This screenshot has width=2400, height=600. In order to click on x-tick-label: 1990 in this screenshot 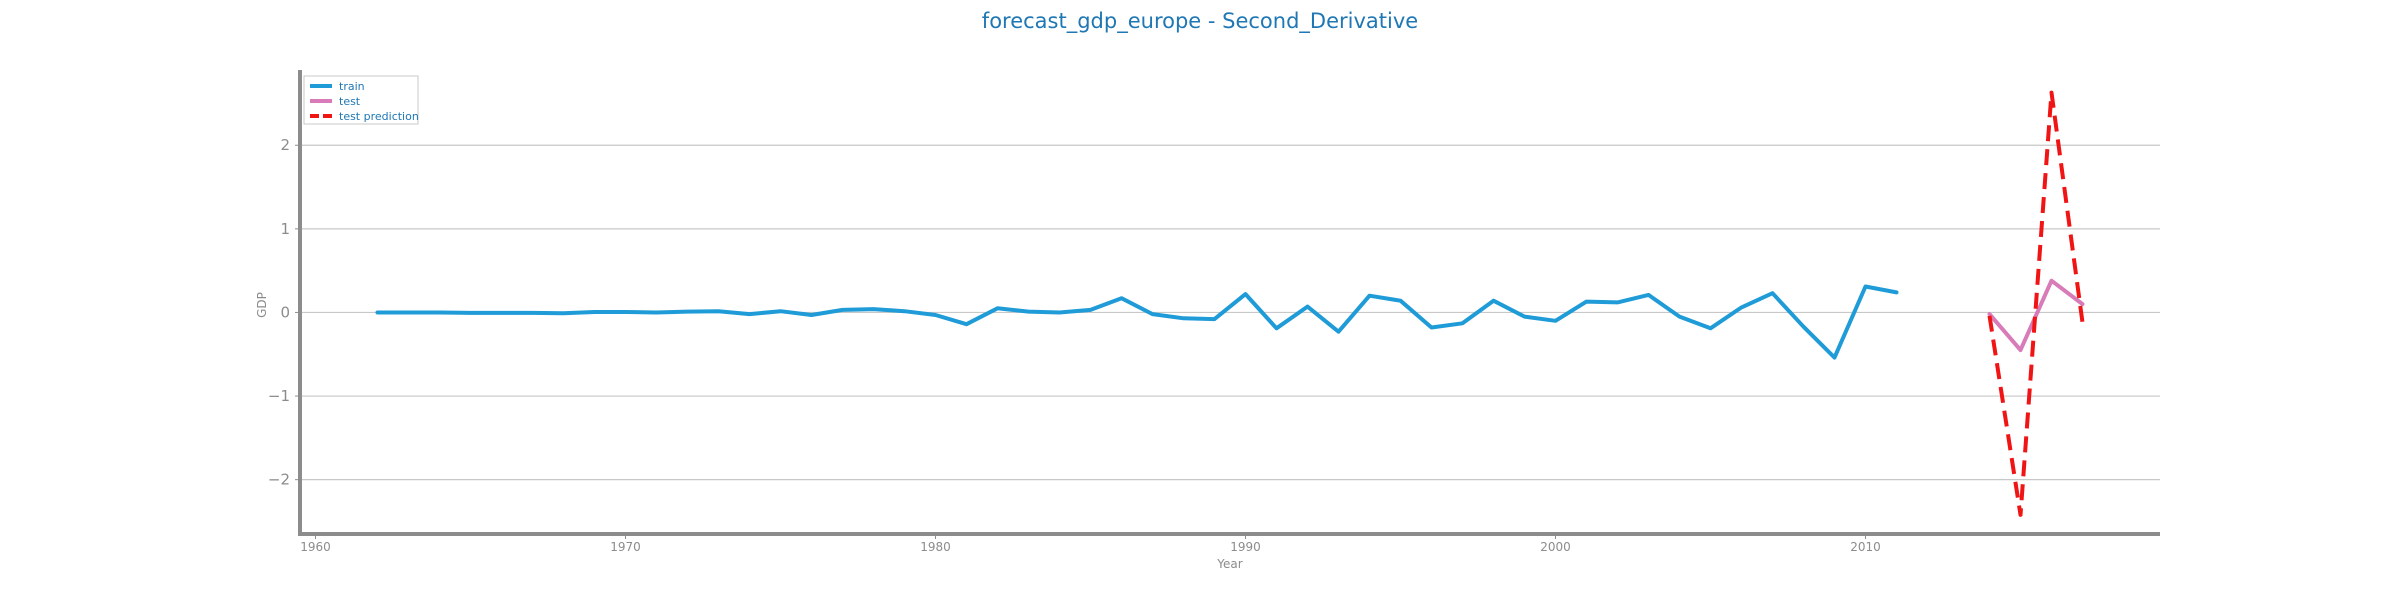, I will do `click(1245, 547)`.